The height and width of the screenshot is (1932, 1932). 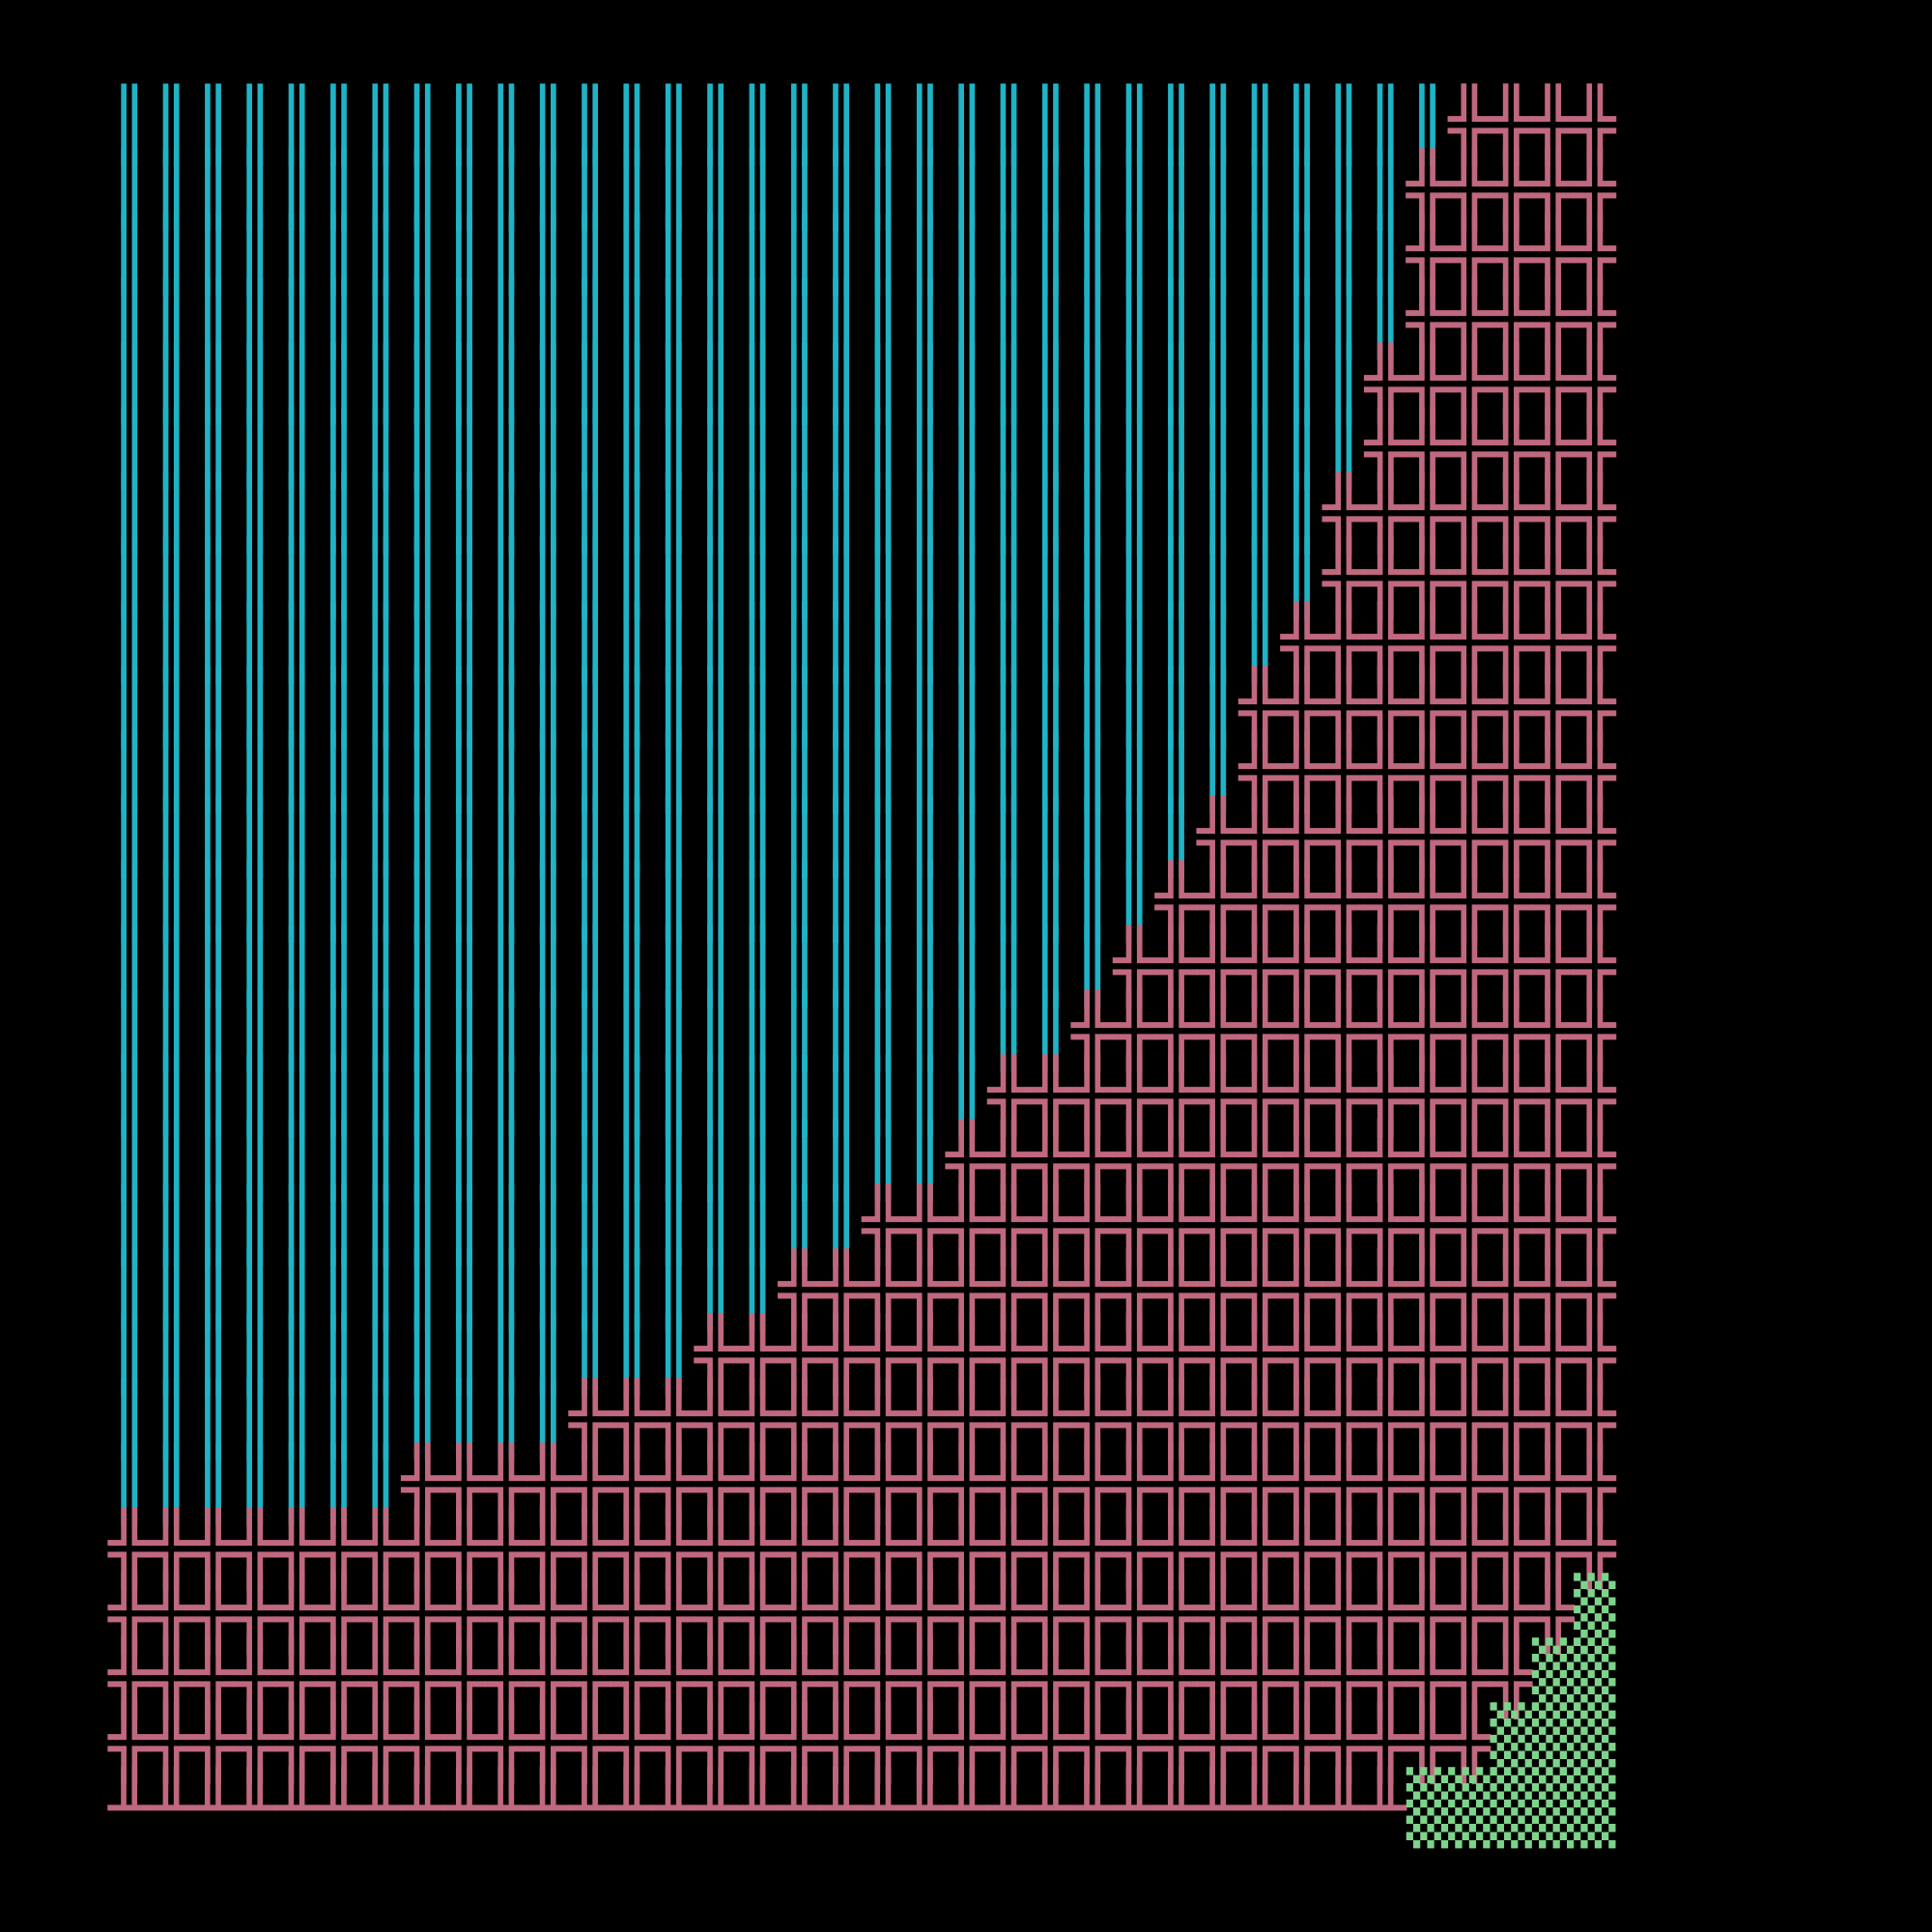 I want to click on glyph-row: ║║║║║║║║║║║║║║║║╬╬╬╬╬╬╬╬╬╬╬╬╬╬╬╬╬╬╬╬, so click(x=971, y=1289).